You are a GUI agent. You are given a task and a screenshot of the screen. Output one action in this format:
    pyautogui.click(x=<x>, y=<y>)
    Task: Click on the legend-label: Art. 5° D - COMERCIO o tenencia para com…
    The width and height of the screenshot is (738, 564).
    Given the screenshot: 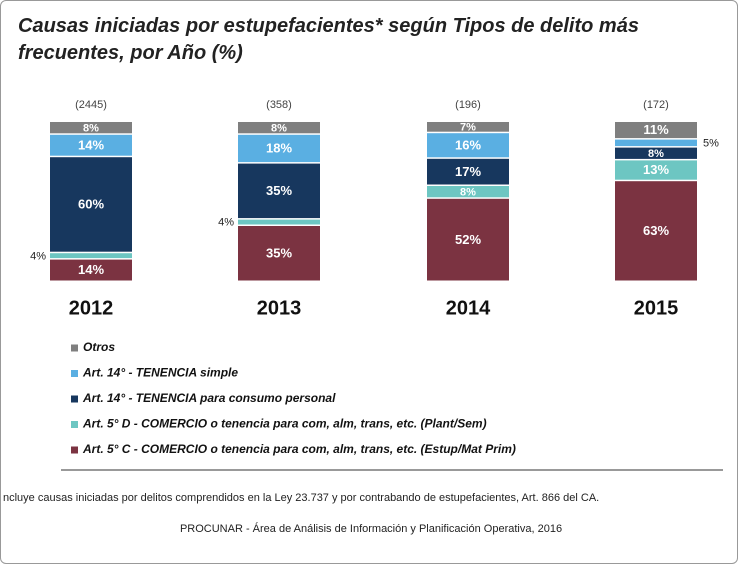 What is the action you would take?
    pyautogui.click(x=284, y=424)
    